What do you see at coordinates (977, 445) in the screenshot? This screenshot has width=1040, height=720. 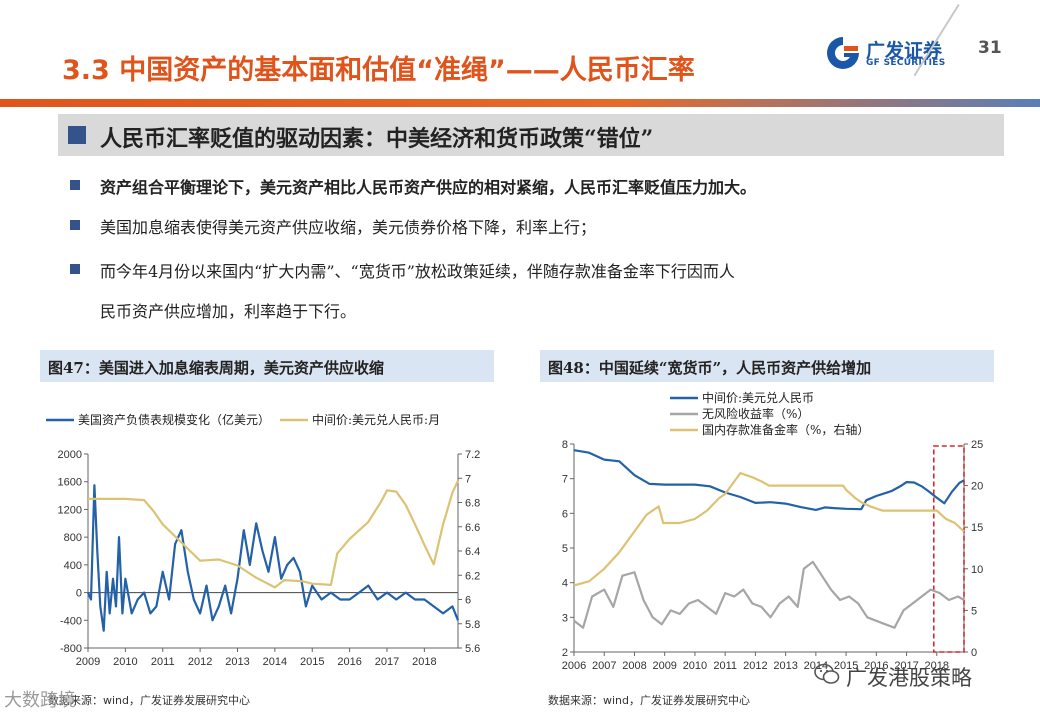 I see `y-right-tick-label: 25` at bounding box center [977, 445].